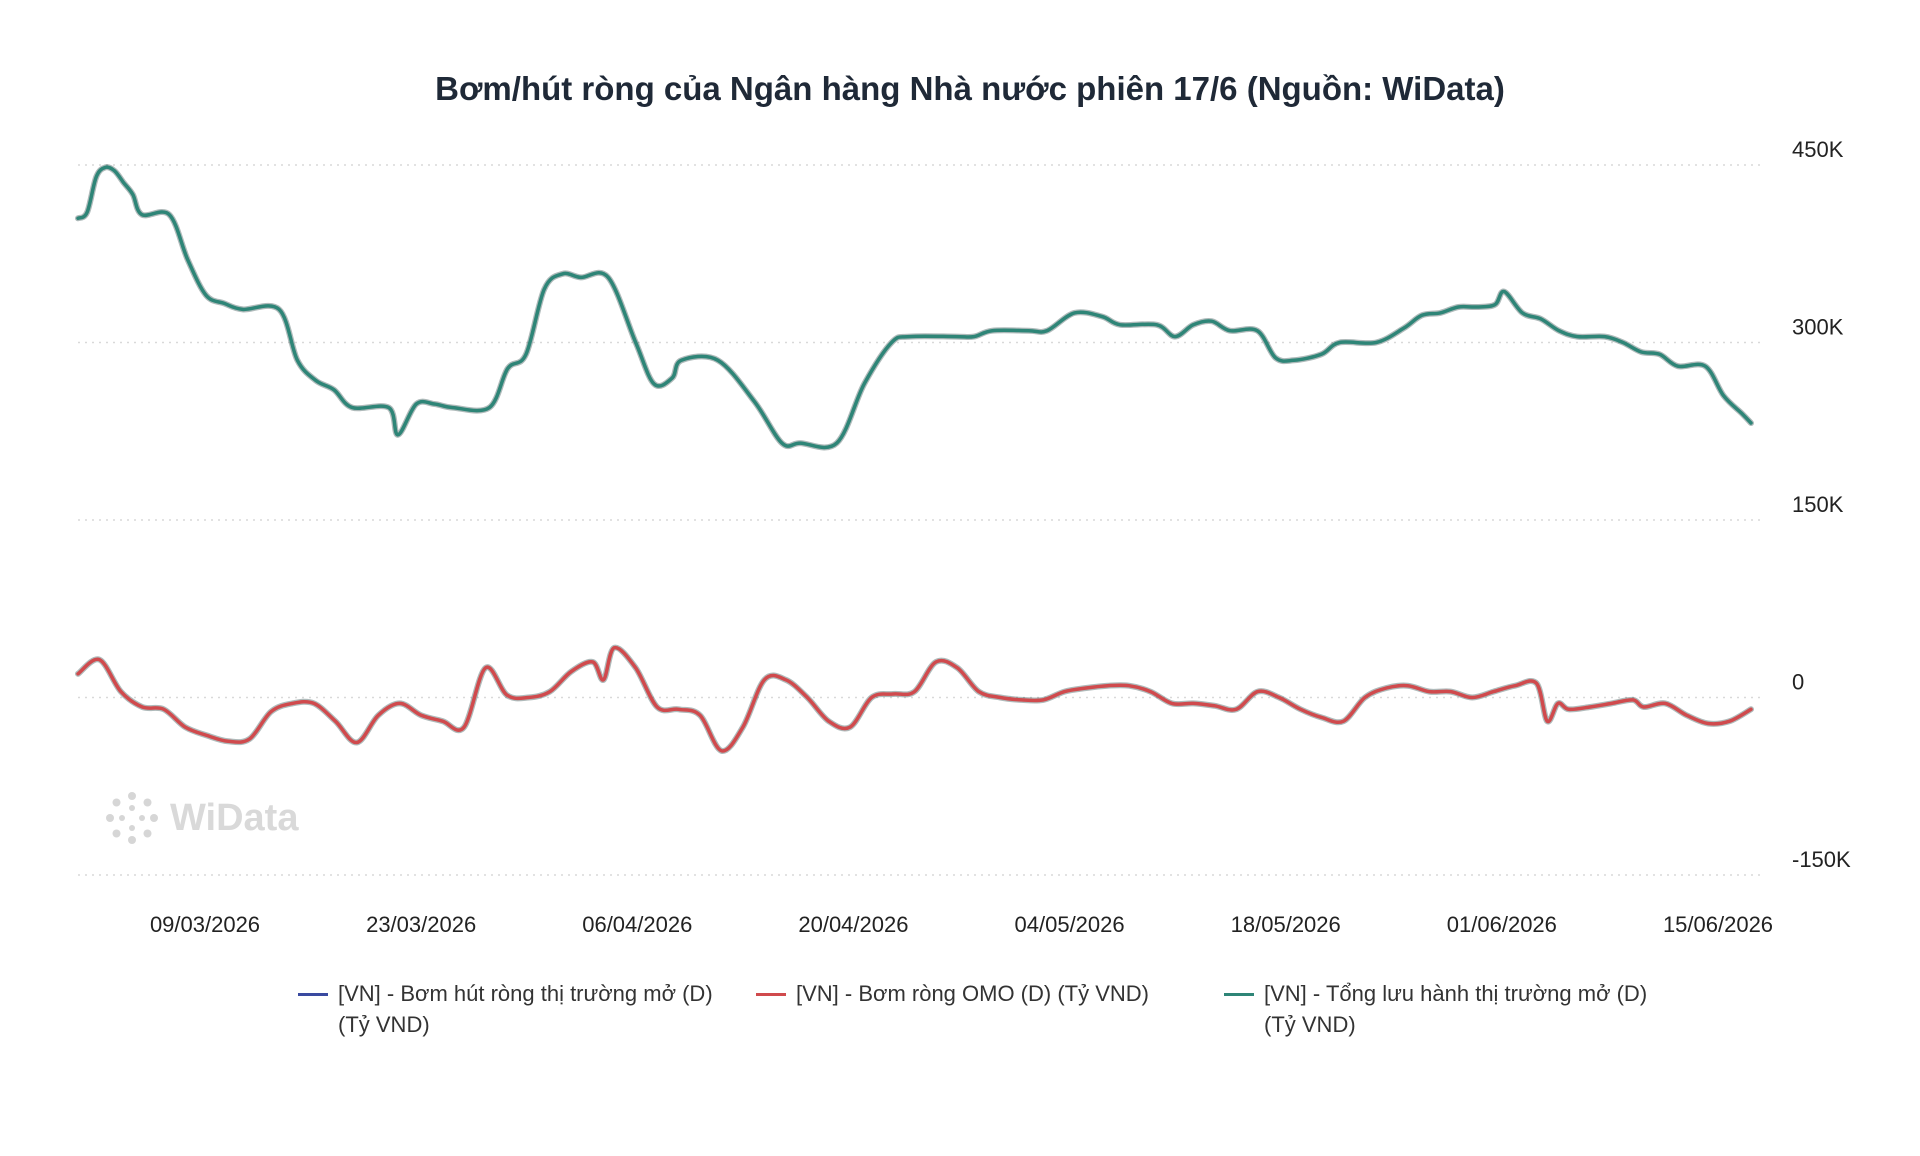 This screenshot has width=1920, height=1156. Describe the element at coordinates (1070, 924) in the screenshot. I see `x-tick-label: 04/05/2026` at that location.